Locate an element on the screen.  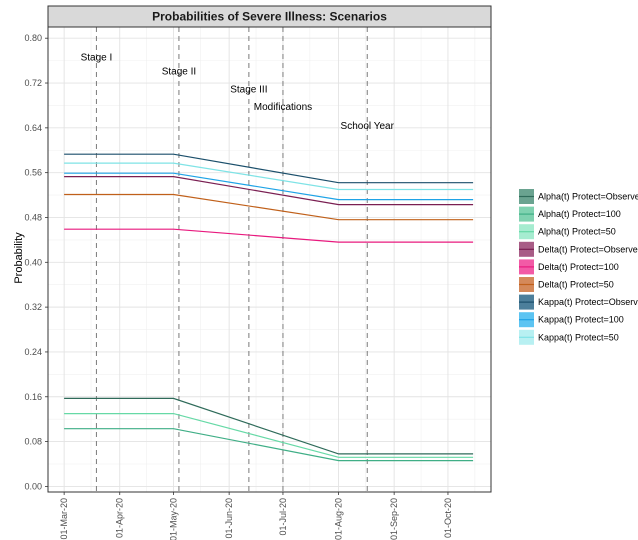
stage-label: Stage II is located at coordinates (179, 72).